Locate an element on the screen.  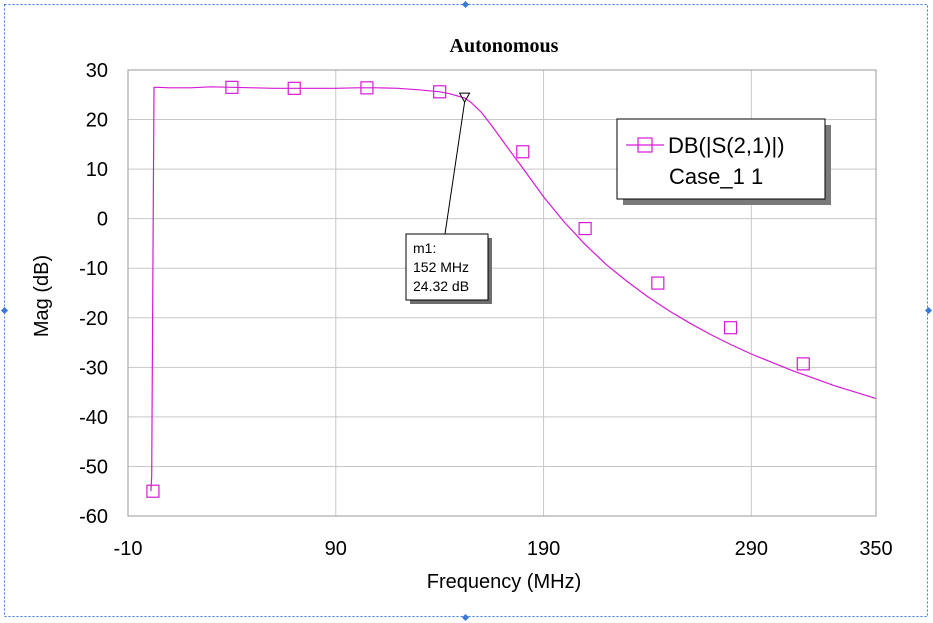
x-tick-label: 90 is located at coordinates (336, 549).